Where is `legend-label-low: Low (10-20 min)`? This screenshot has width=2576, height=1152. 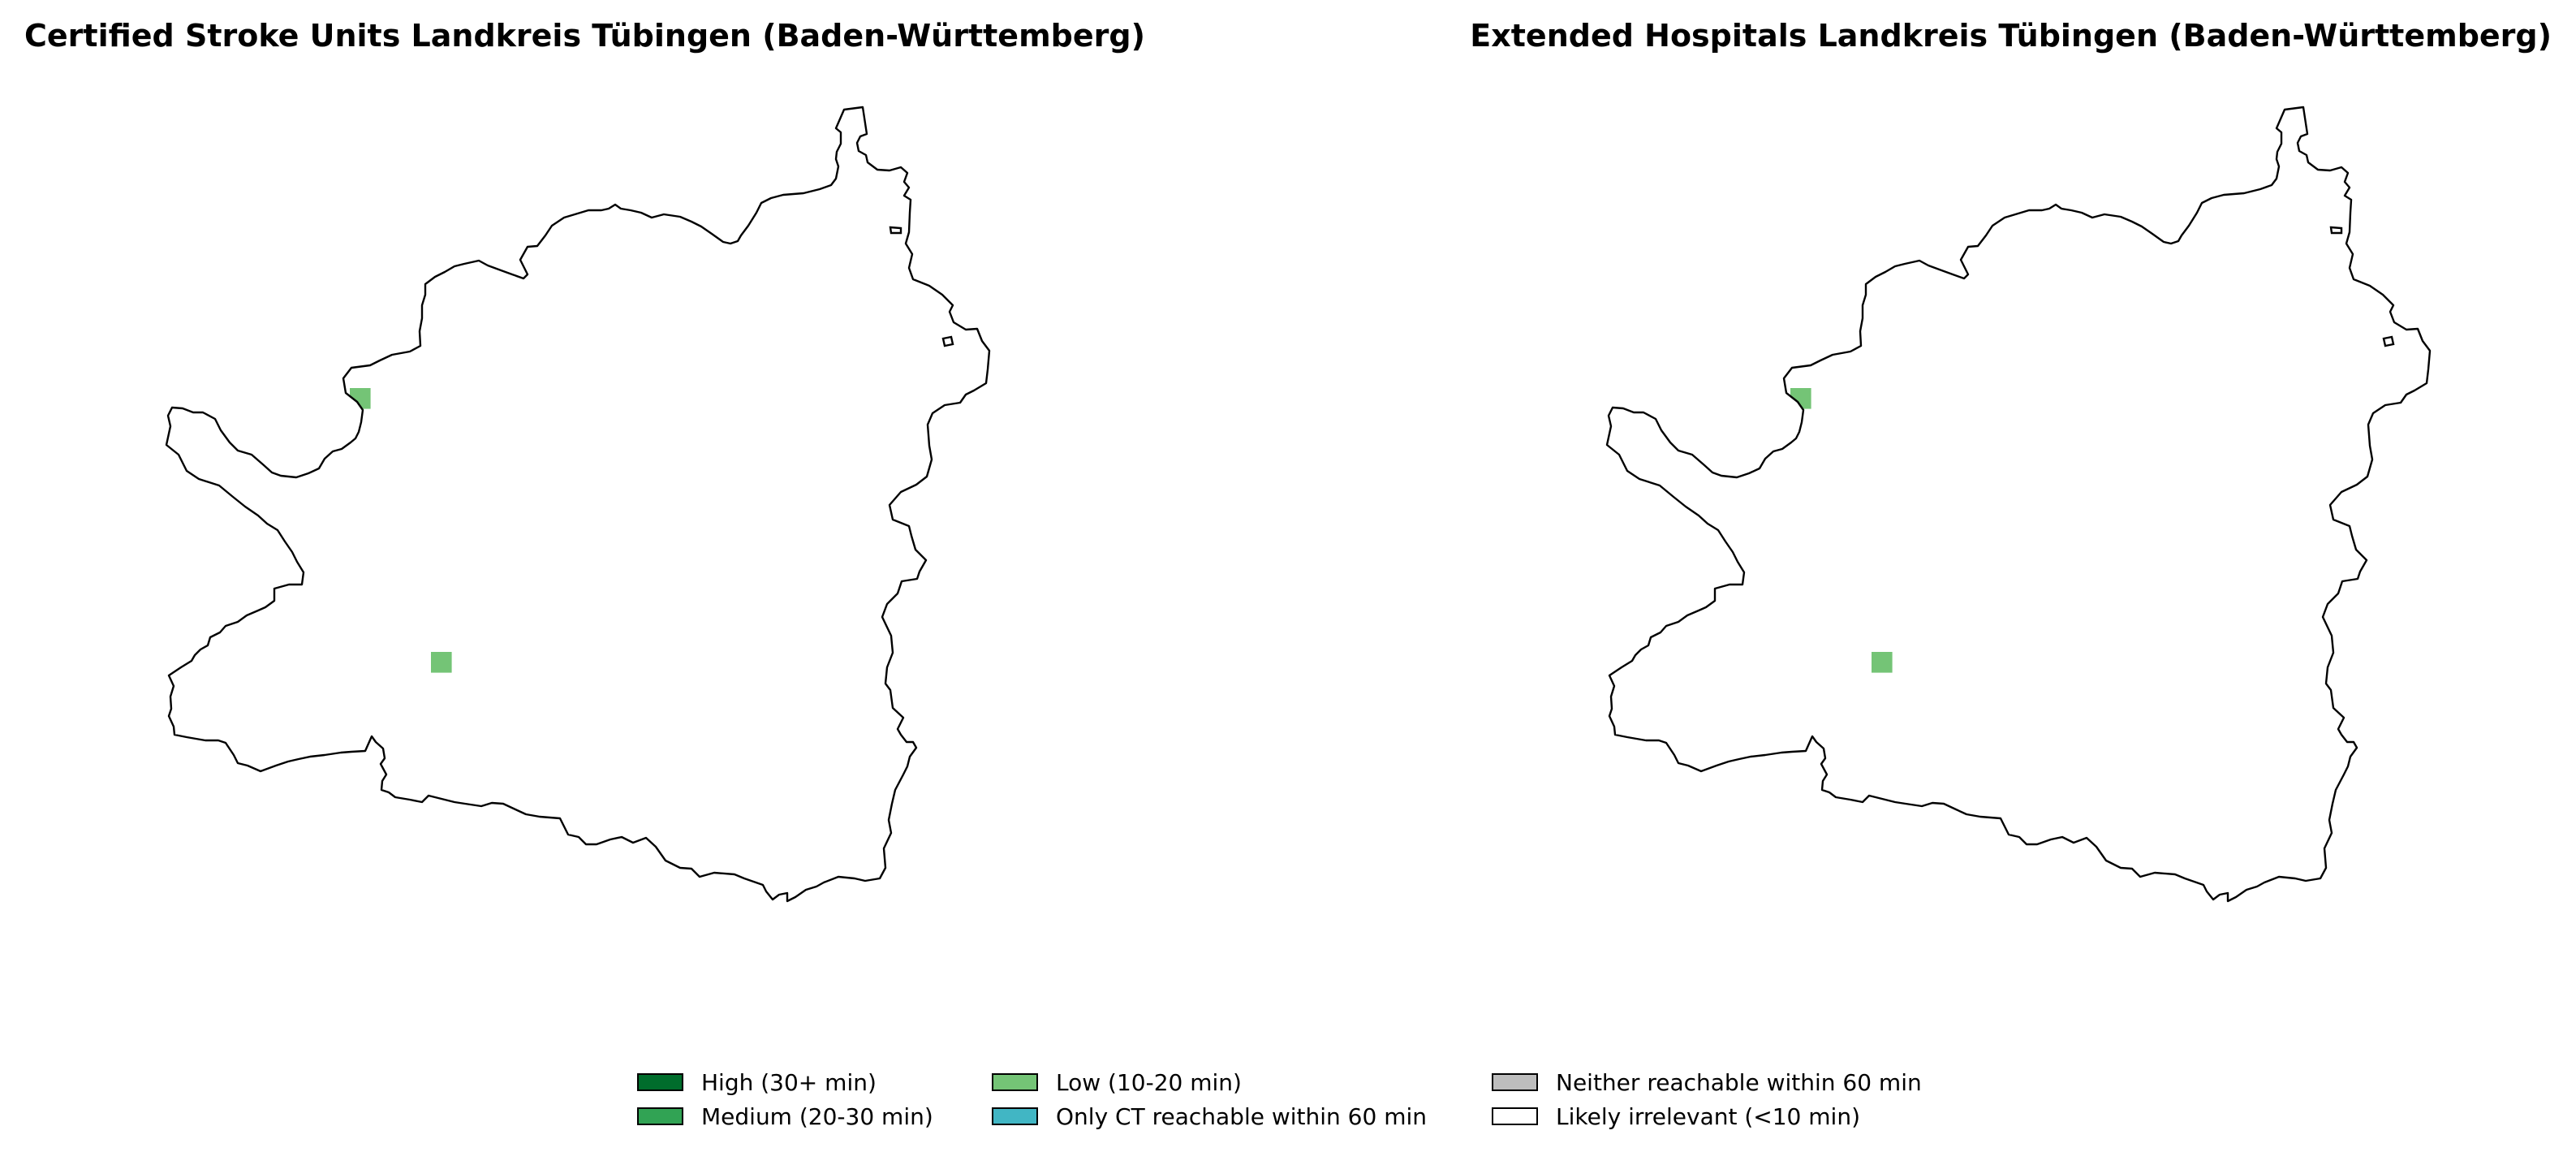 legend-label-low: Low (10-20 min) is located at coordinates (1149, 1082).